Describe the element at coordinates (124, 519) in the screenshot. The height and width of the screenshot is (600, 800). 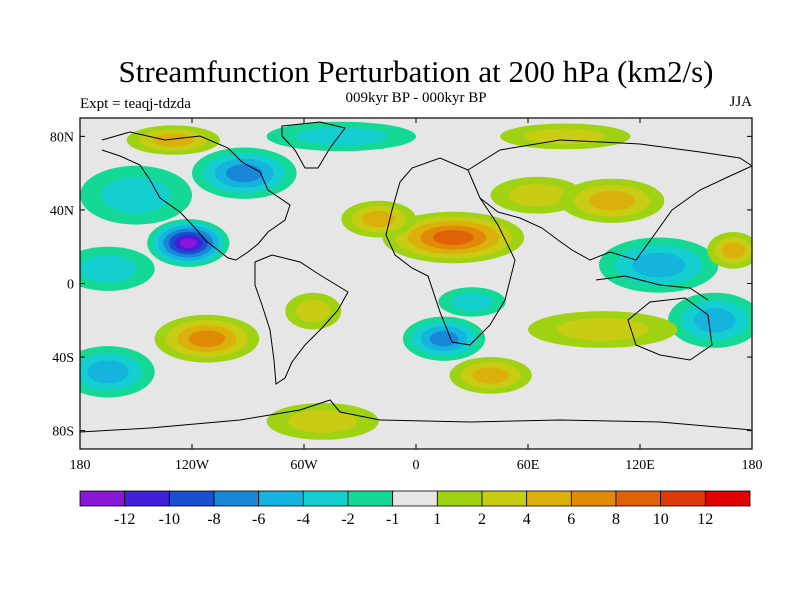
I see `colorbar-label: -12` at that location.